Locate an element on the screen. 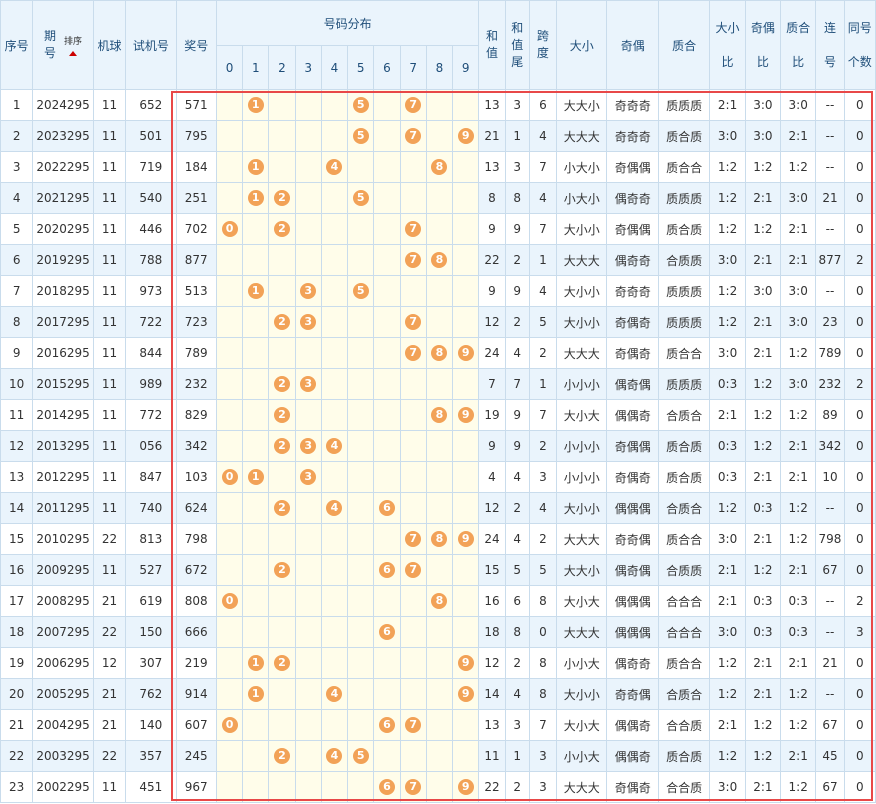  cell-prize-number: 829 is located at coordinates (196, 415).